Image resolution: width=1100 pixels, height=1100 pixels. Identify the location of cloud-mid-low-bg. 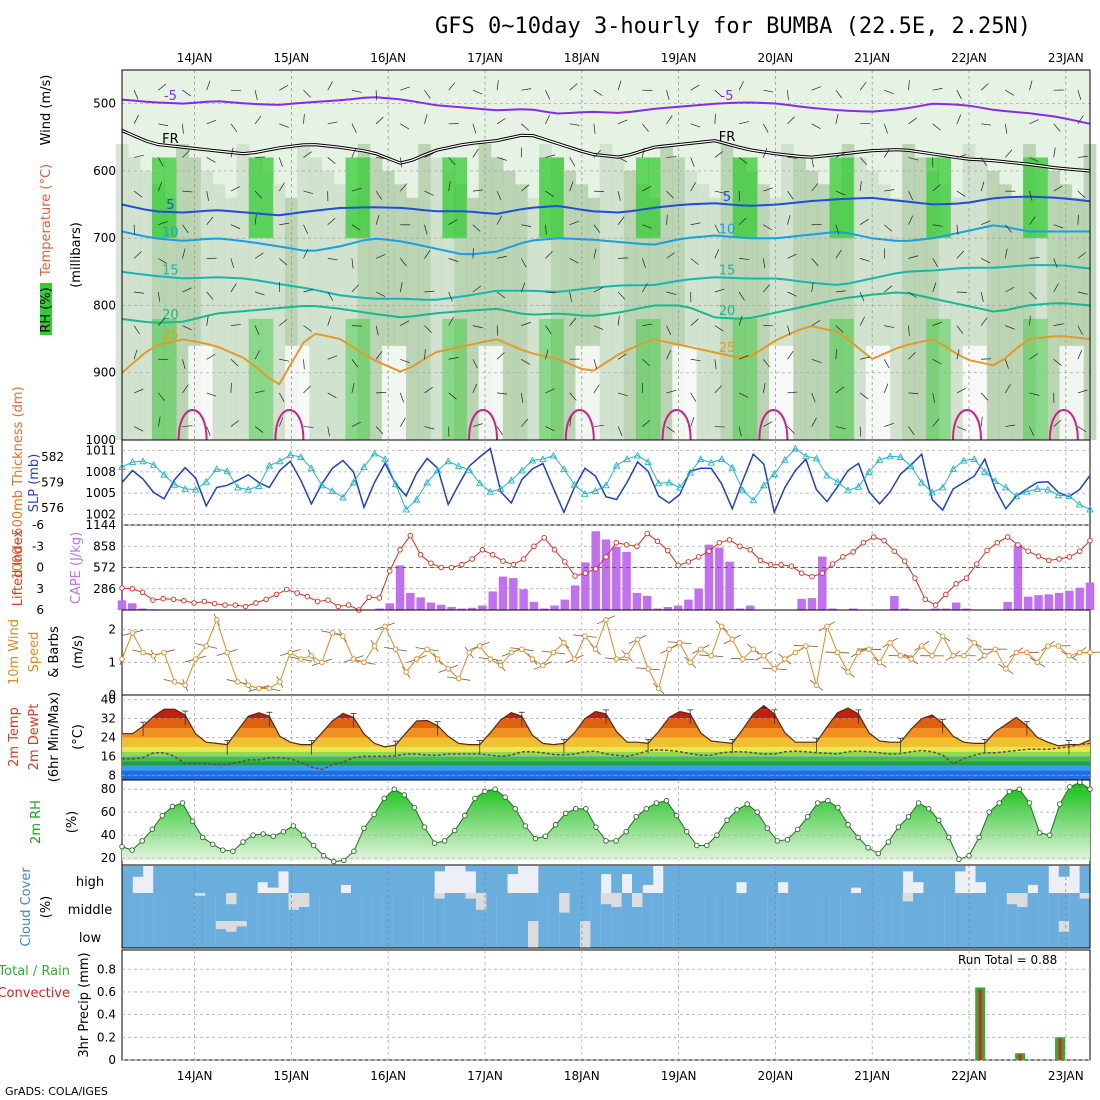
(564, 907).